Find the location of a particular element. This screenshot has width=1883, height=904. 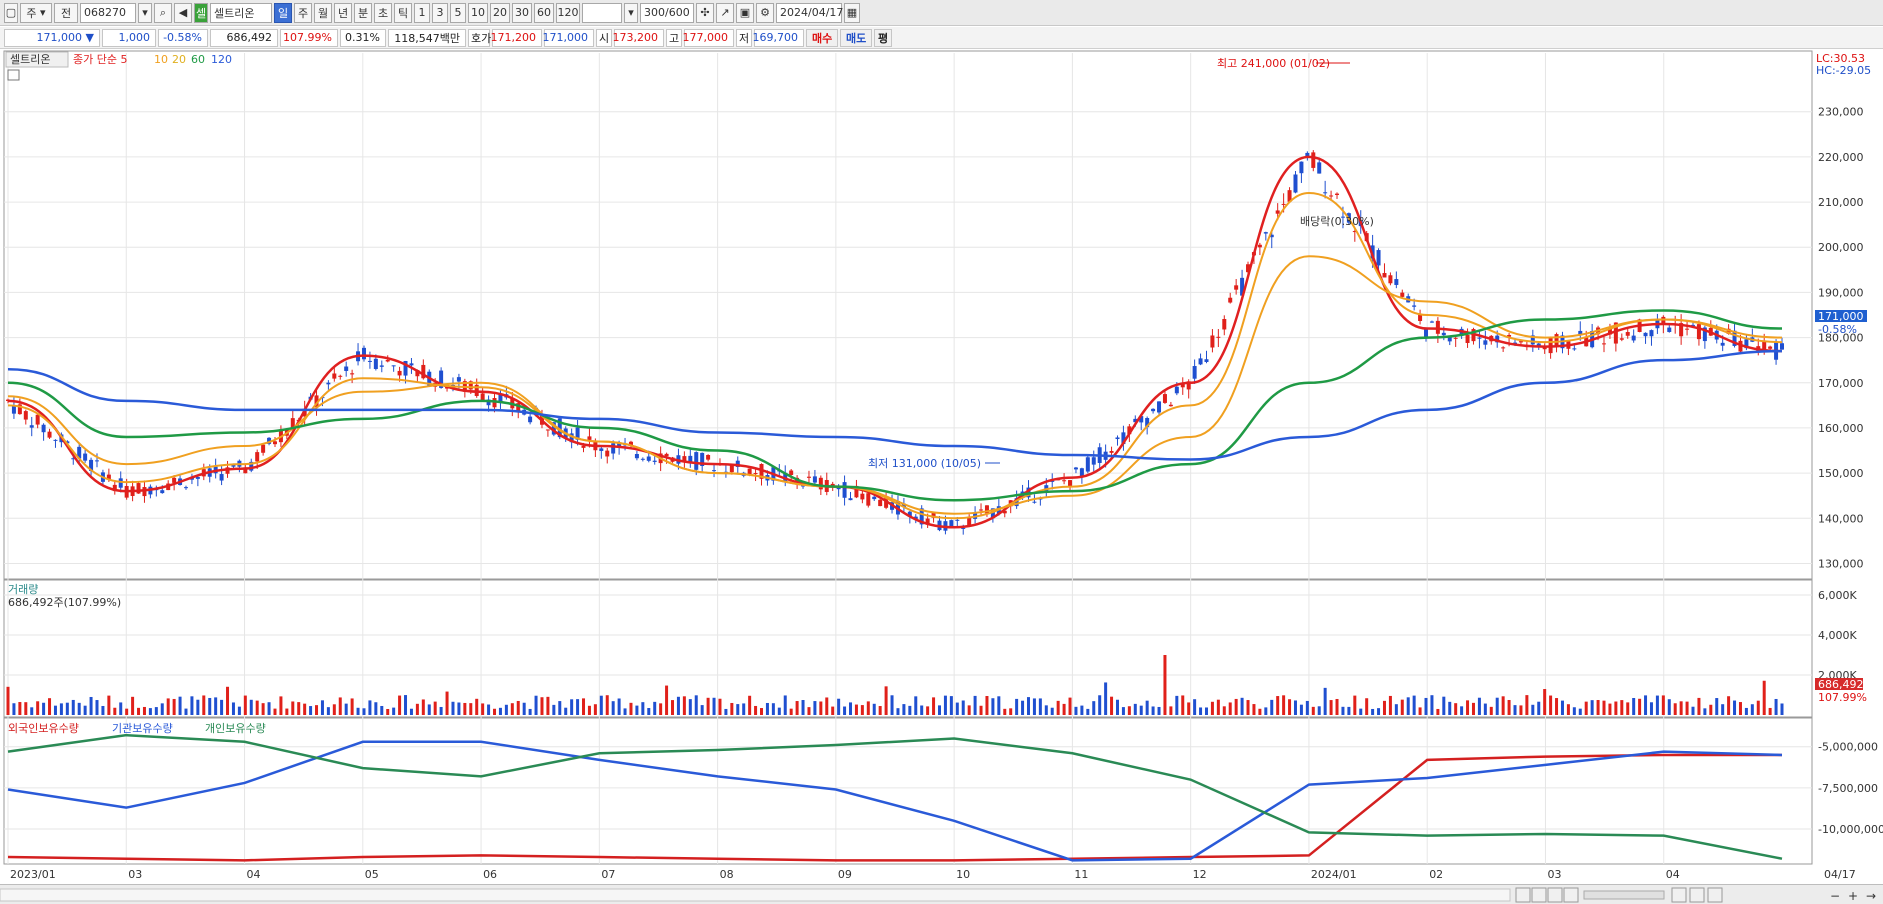

interval-3: 3 is located at coordinates (440, 12).